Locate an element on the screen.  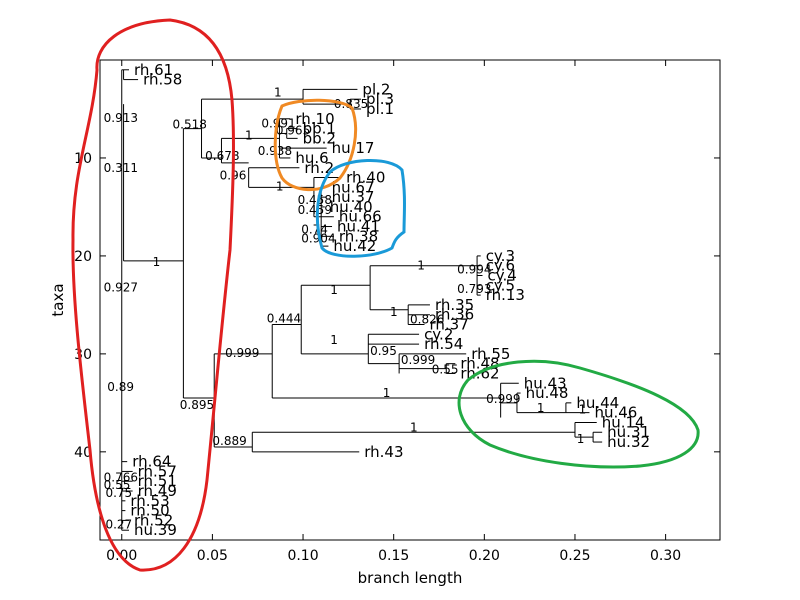
y-tick-label: 30 is located at coordinates (83, 355).